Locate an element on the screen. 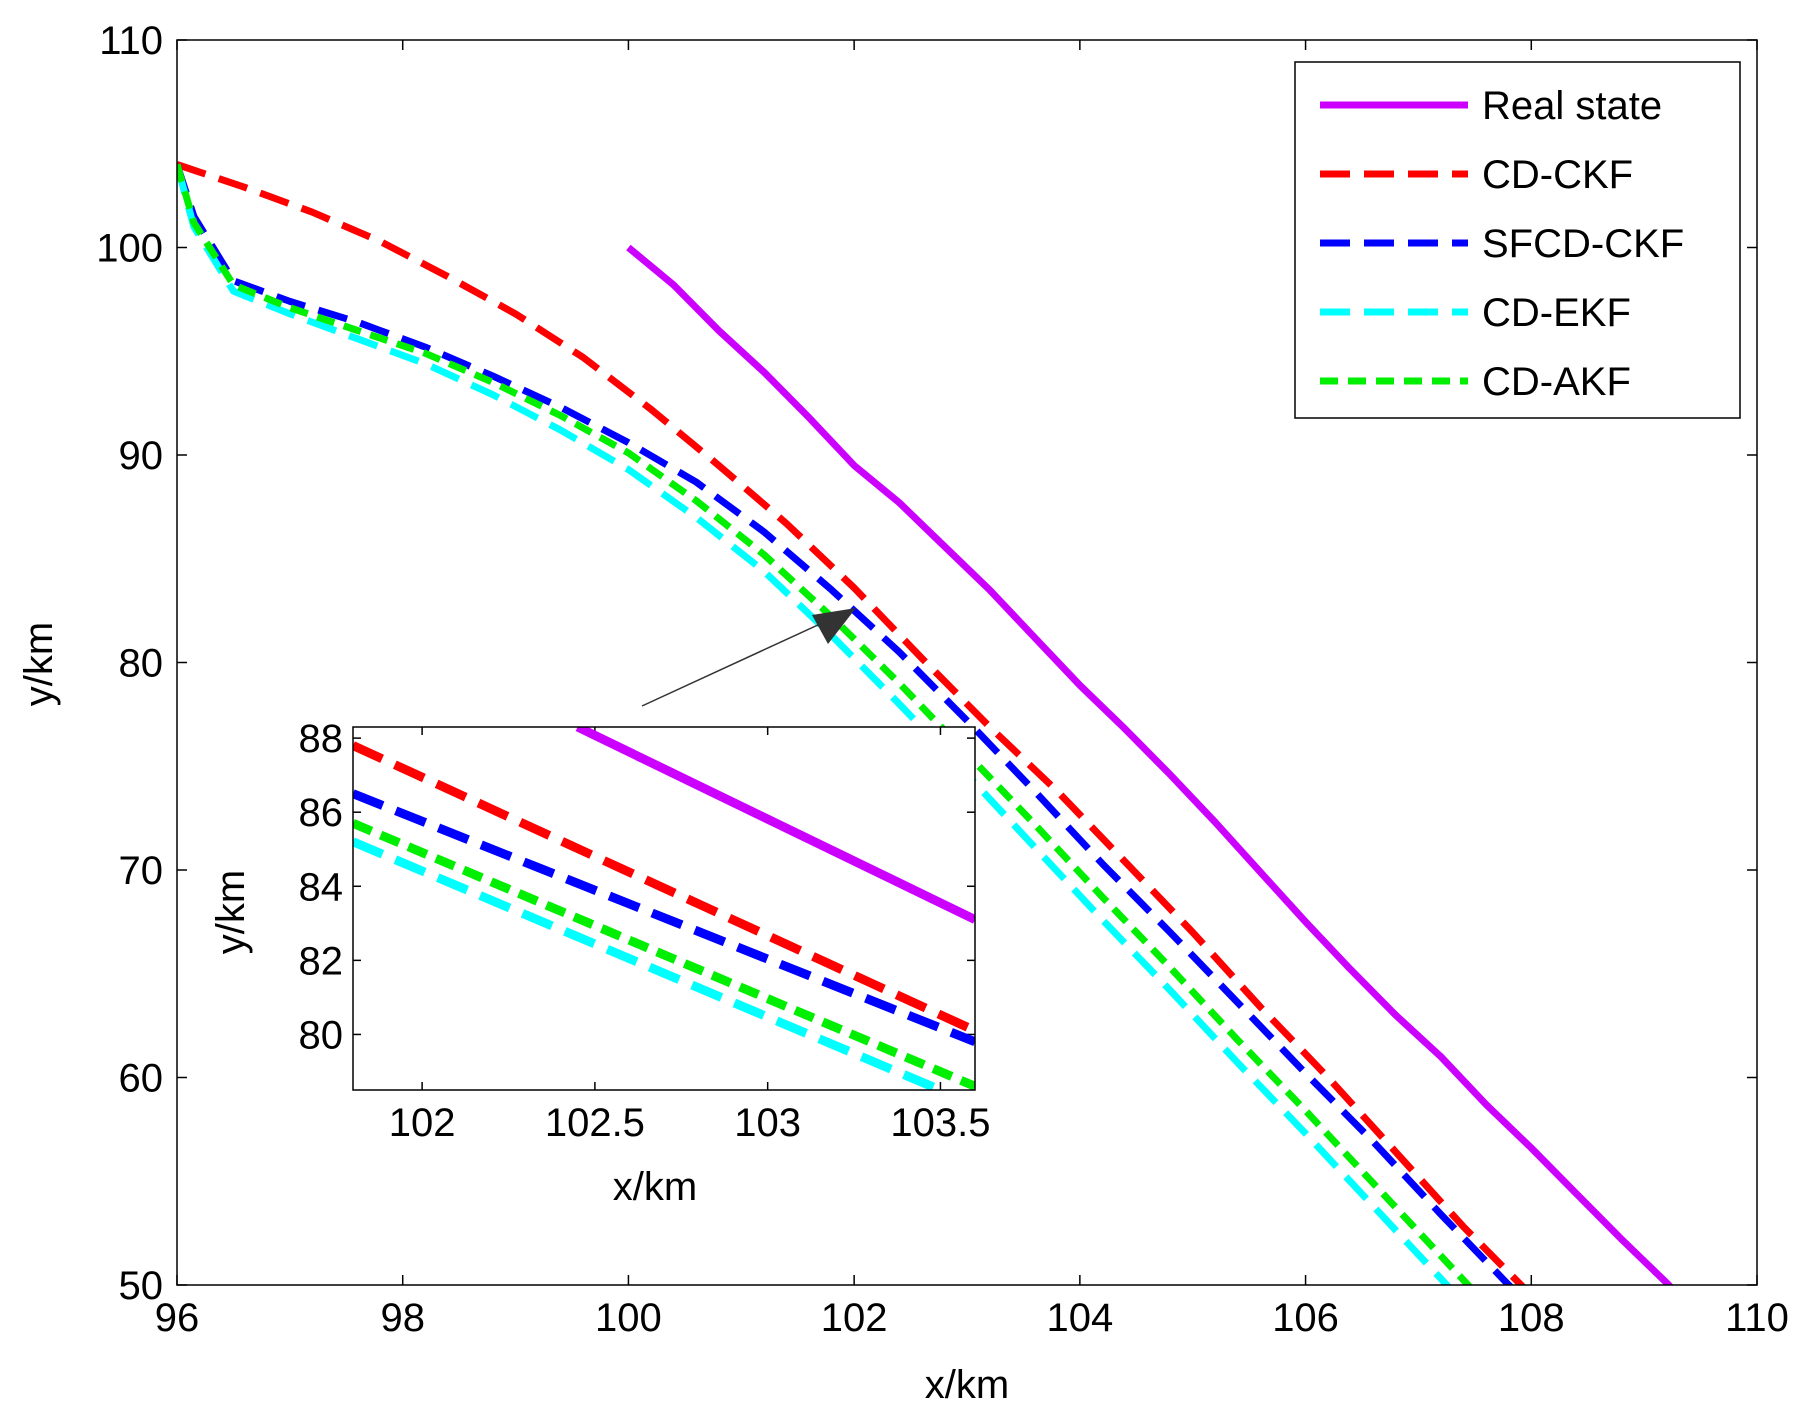 This screenshot has height=1413, width=1809. legend-label-real-state: Real state is located at coordinates (1572, 106).